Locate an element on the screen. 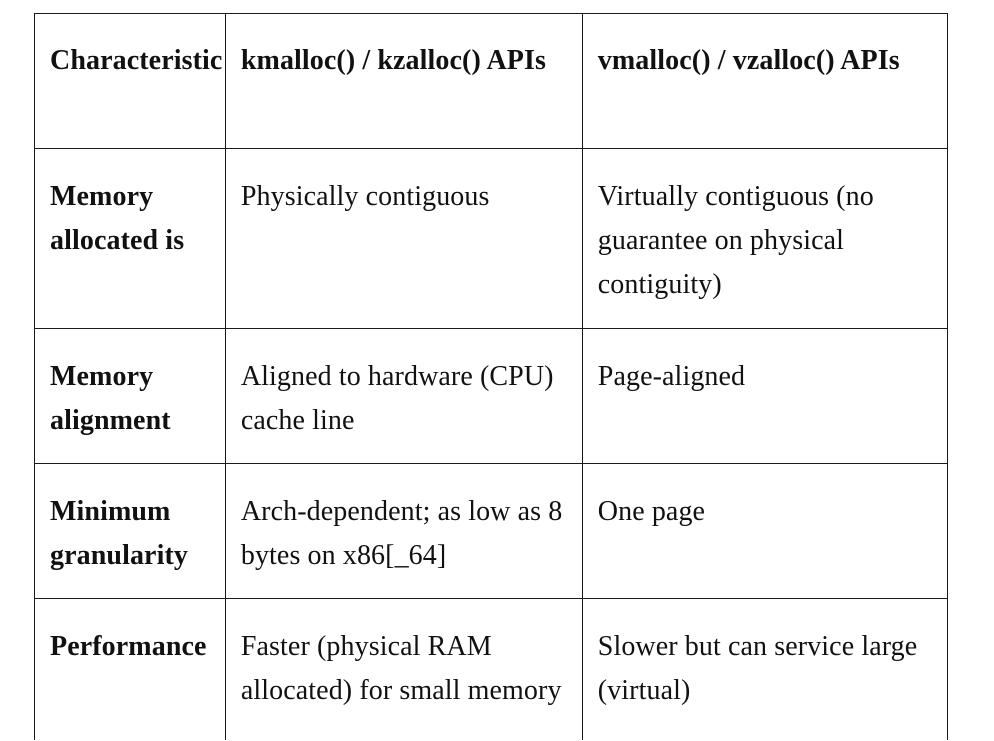  row-label: Performance is located at coordinates (130, 669).